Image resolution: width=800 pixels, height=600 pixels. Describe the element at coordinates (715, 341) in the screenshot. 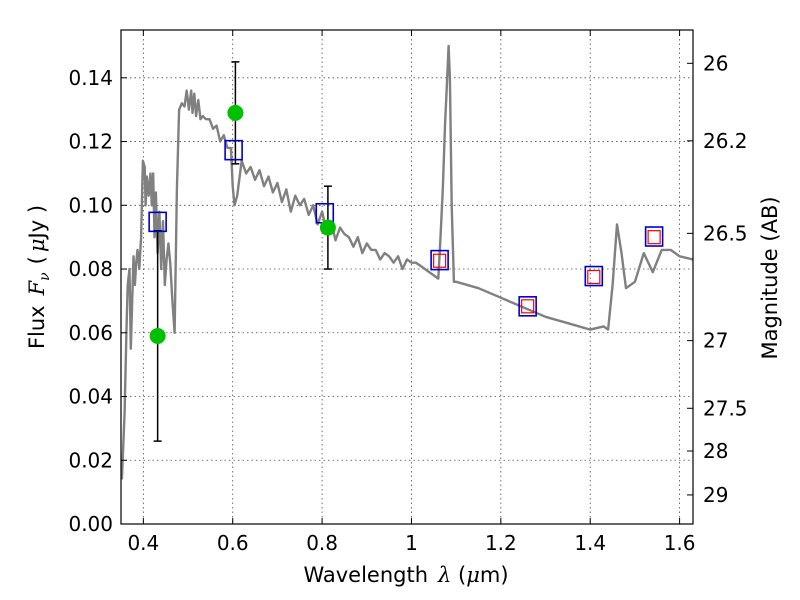

I see `y2-tick-label: 27` at that location.